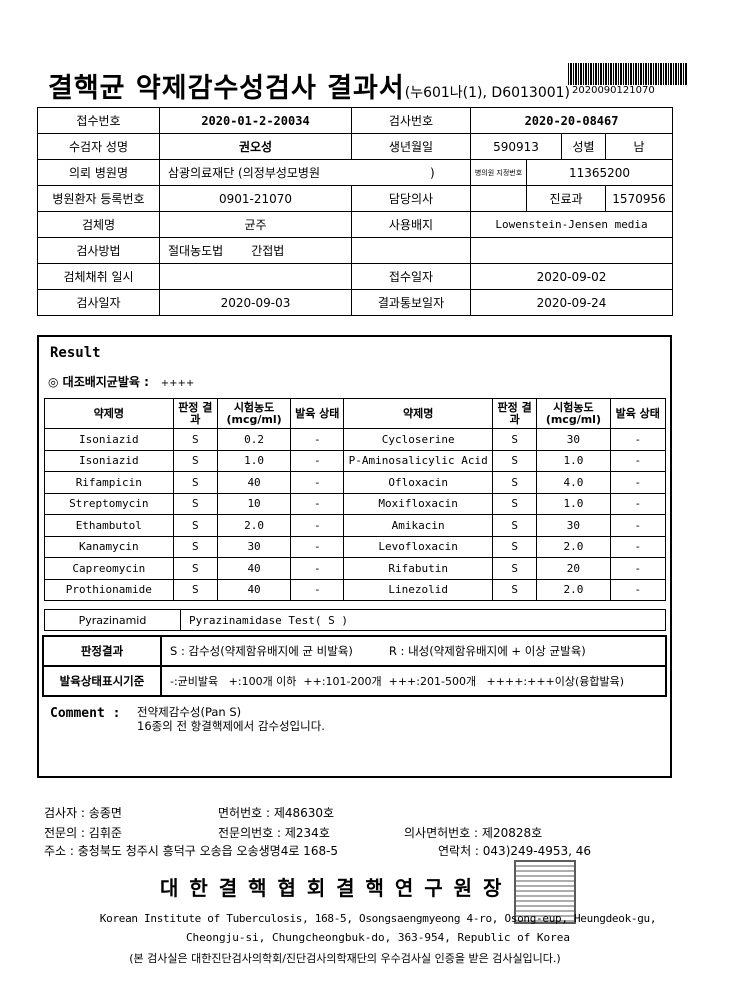 This screenshot has height=1001, width=756. I want to click on control-label: ◎ 대조배지균발육 :, so click(98, 382).